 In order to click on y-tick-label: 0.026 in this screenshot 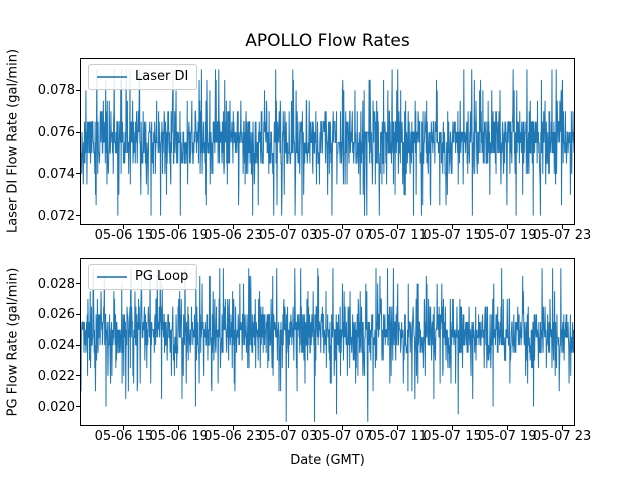, I will do `click(56, 315)`.